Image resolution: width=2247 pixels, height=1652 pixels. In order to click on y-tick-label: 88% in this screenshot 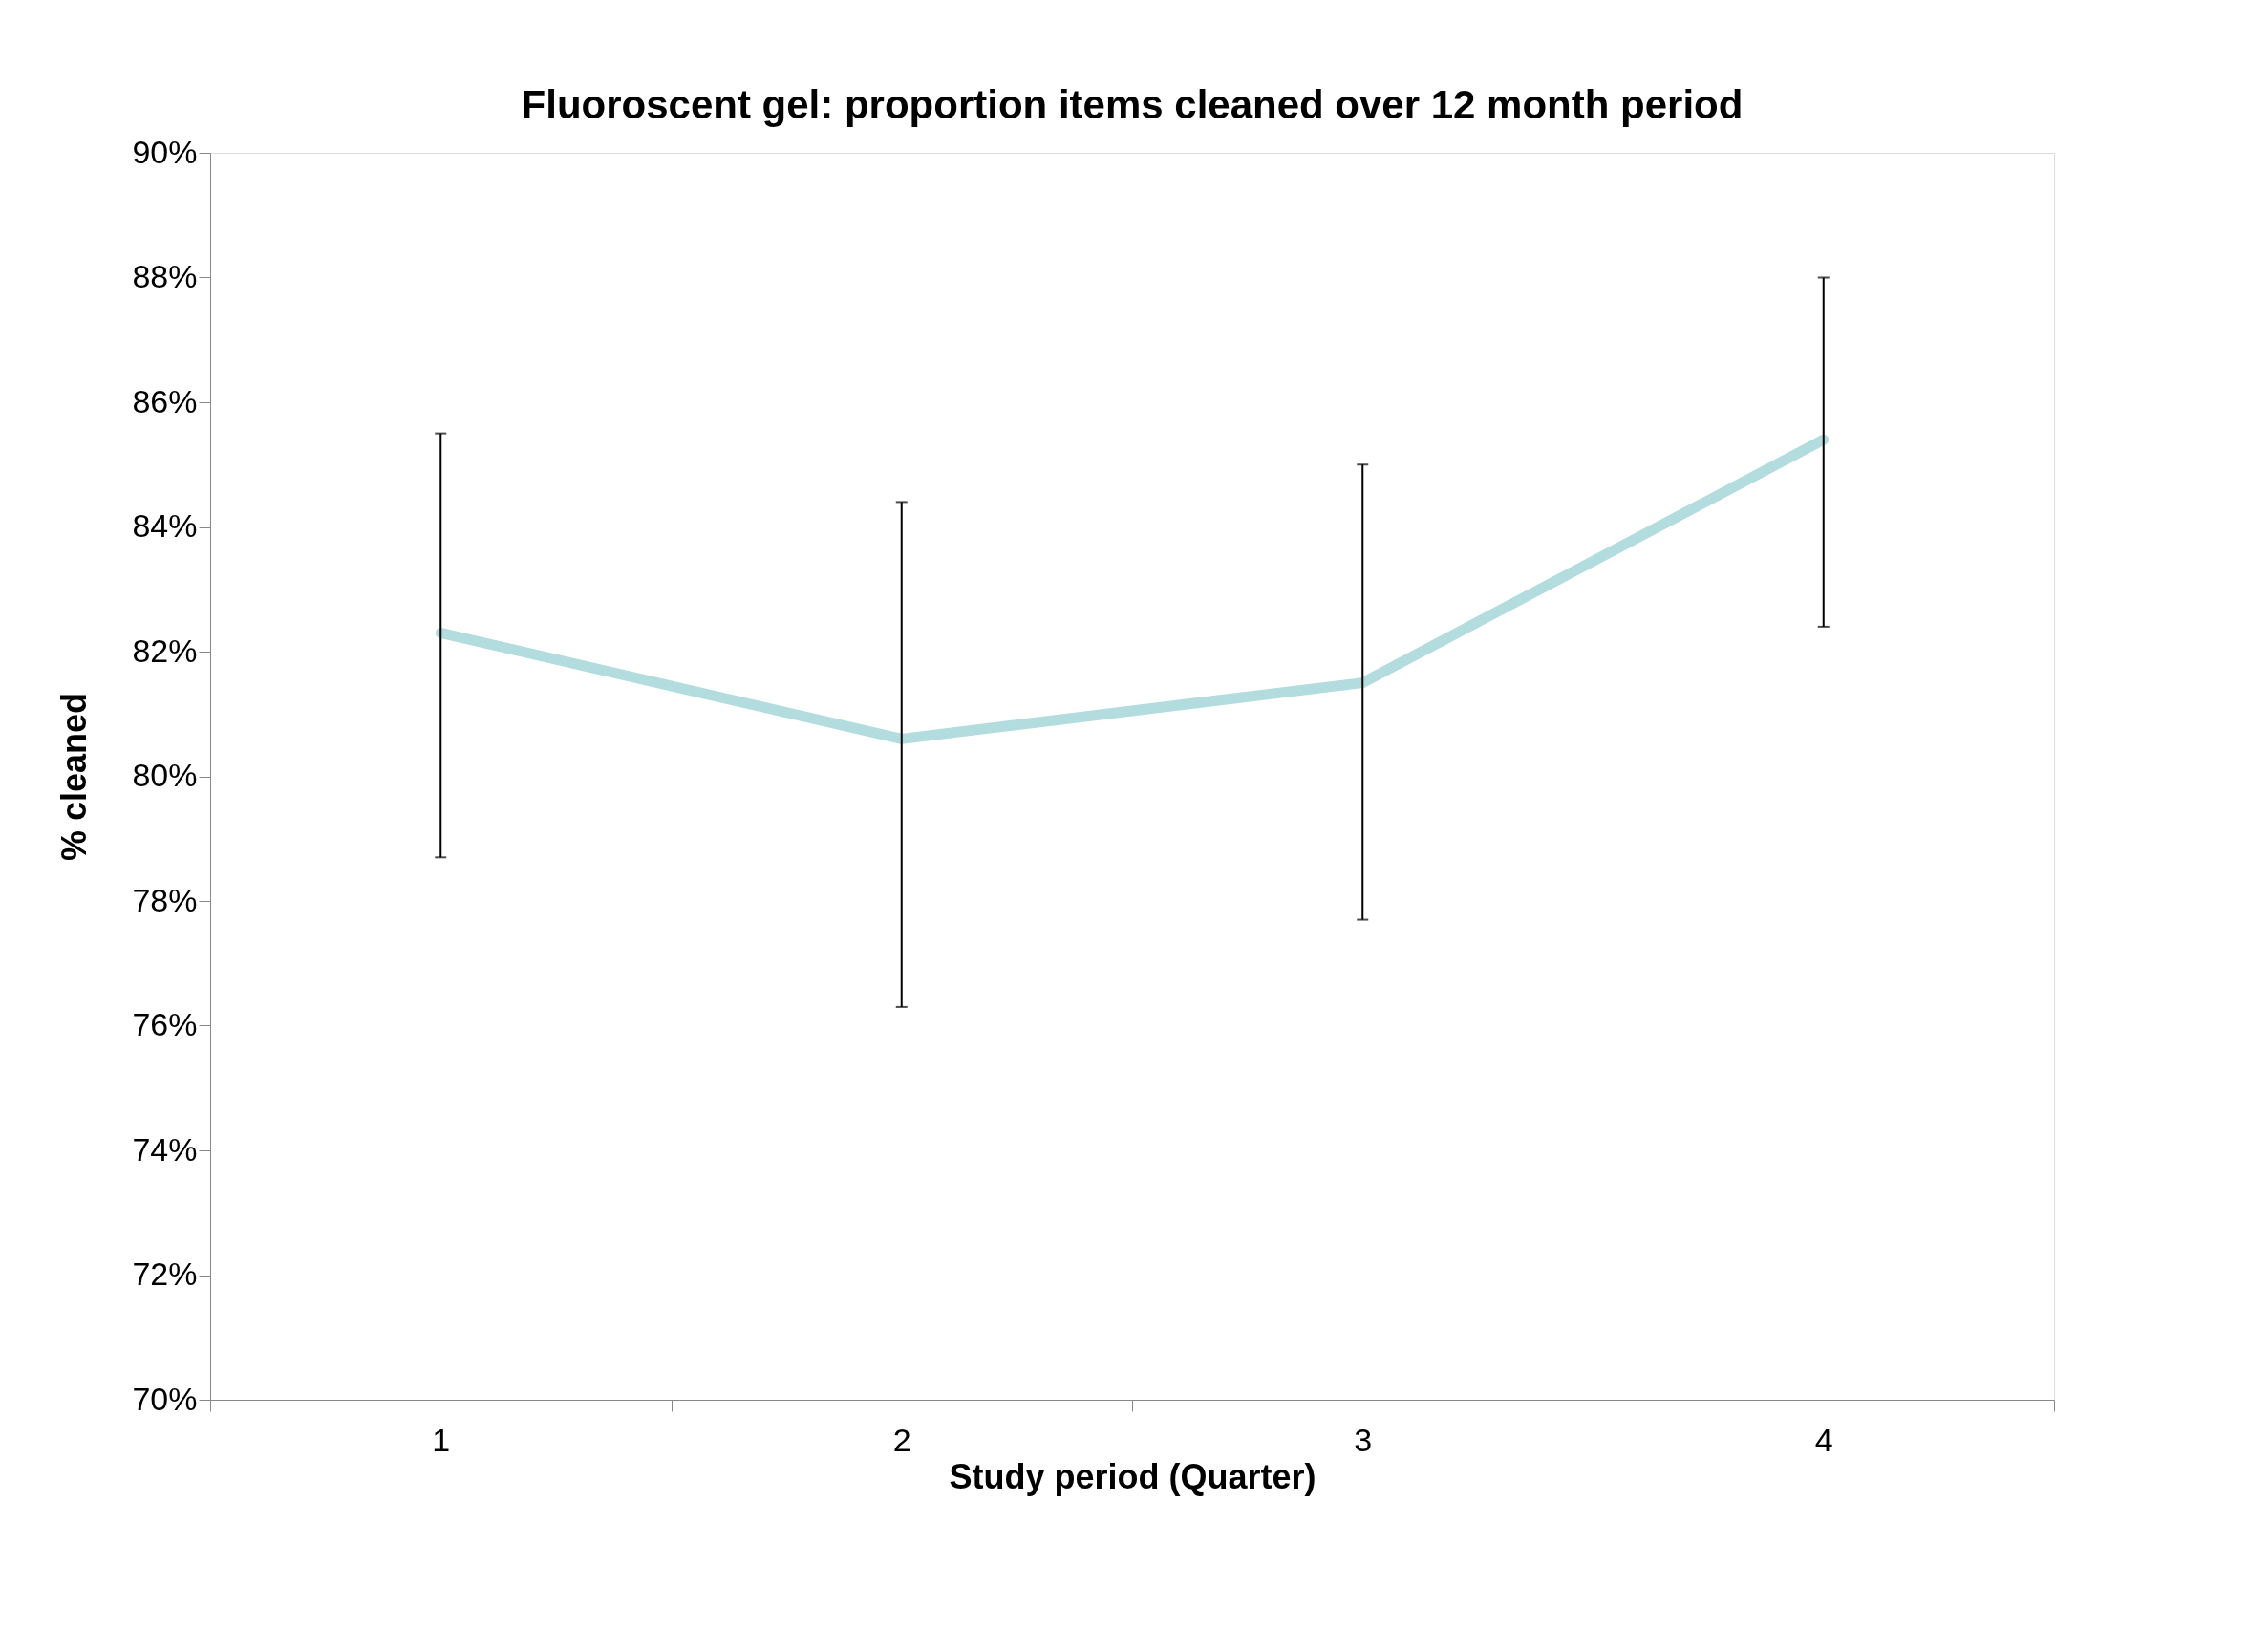, I will do `click(165, 276)`.